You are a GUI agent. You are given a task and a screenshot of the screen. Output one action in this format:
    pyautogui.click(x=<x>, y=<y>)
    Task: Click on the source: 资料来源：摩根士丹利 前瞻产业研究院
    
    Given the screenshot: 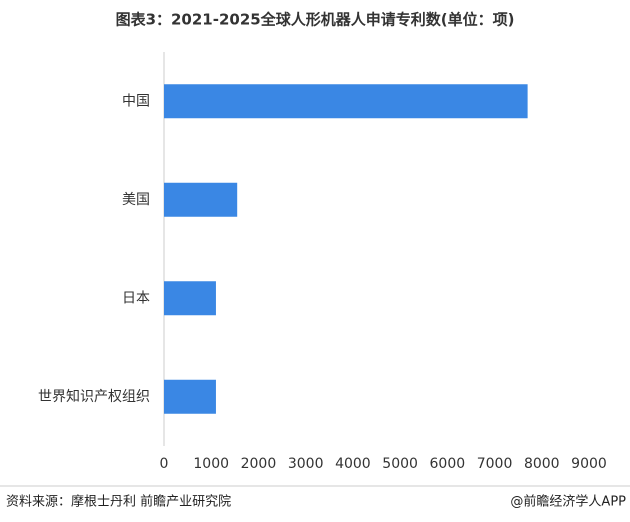 What is the action you would take?
    pyautogui.click(x=118, y=502)
    